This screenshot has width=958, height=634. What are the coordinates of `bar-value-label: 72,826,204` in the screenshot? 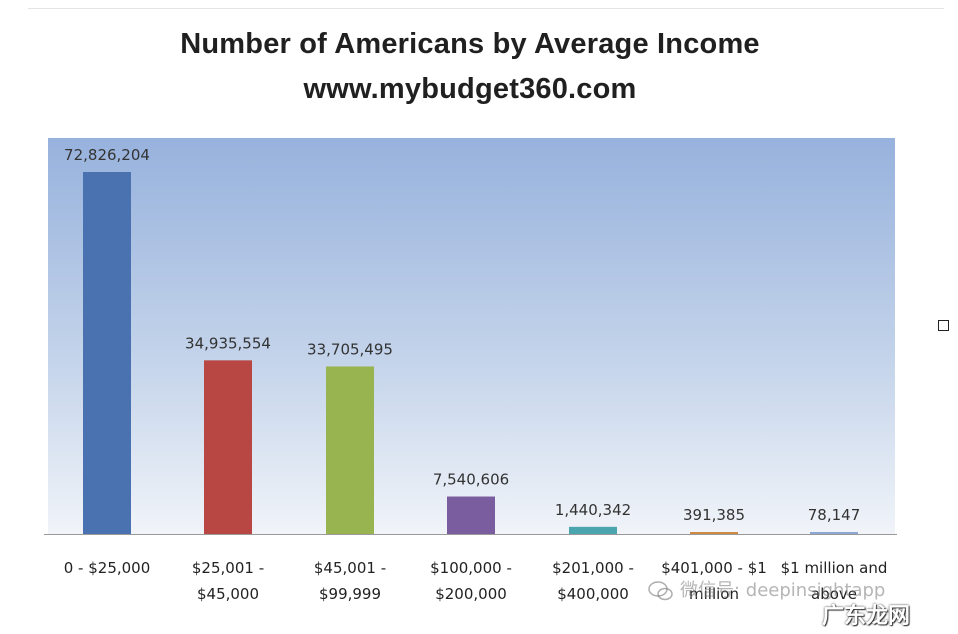 It's located at (107, 155).